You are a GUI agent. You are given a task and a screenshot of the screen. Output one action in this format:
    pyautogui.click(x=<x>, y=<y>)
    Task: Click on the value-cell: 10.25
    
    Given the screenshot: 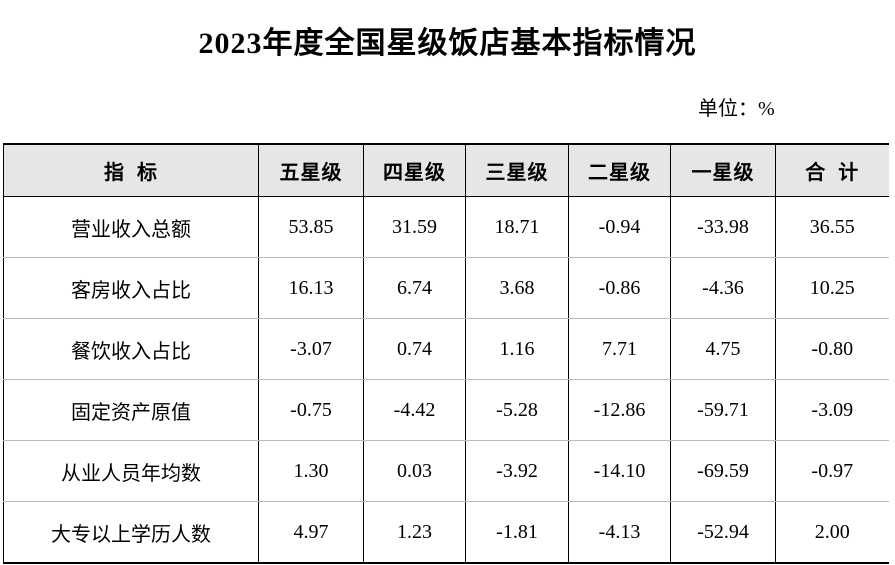 What is the action you would take?
    pyautogui.click(x=832, y=288)
    